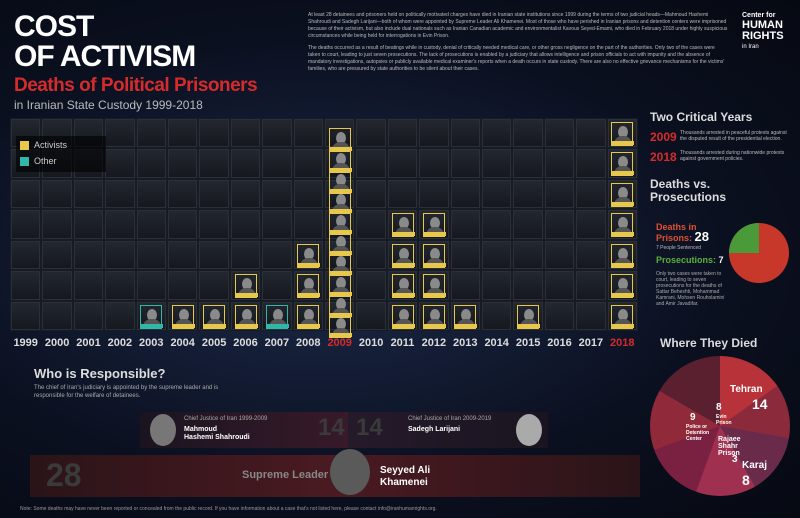 This screenshot has width=800, height=518. I want to click on legend-activists-swatch, so click(24, 145).